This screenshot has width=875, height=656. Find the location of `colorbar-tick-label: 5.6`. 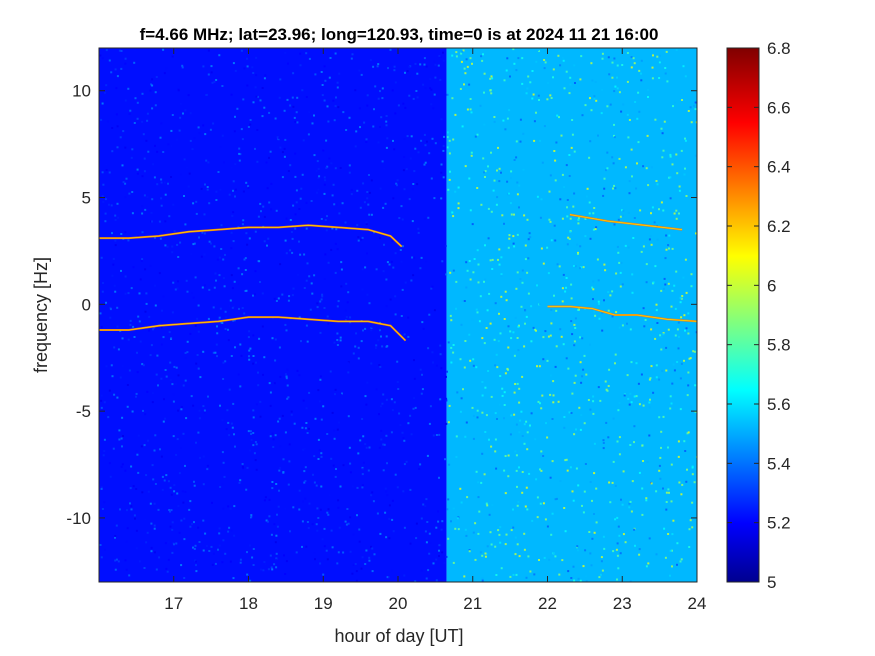

colorbar-tick-label: 5.6 is located at coordinates (779, 404).